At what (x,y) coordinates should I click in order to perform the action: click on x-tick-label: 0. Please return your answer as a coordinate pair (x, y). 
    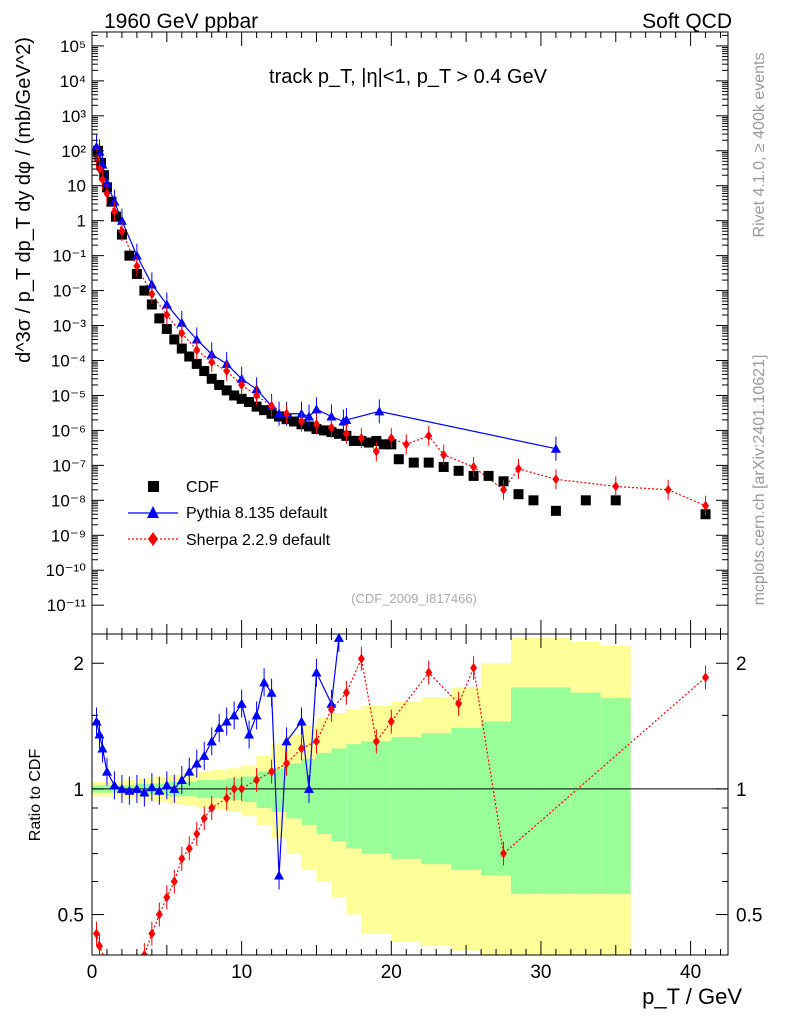
    Looking at the image, I should click on (92, 972).